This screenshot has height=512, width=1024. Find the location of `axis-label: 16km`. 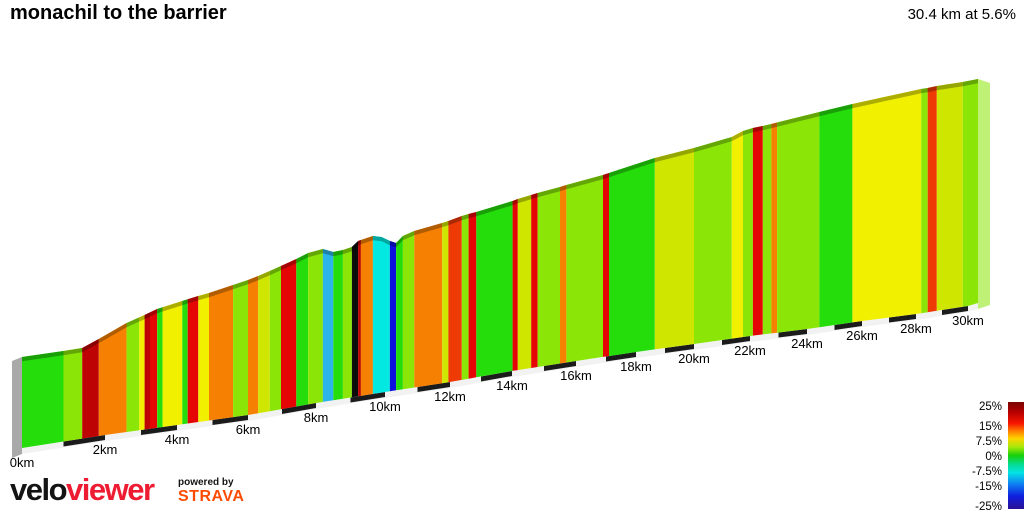

axis-label: 16km is located at coordinates (576, 375).